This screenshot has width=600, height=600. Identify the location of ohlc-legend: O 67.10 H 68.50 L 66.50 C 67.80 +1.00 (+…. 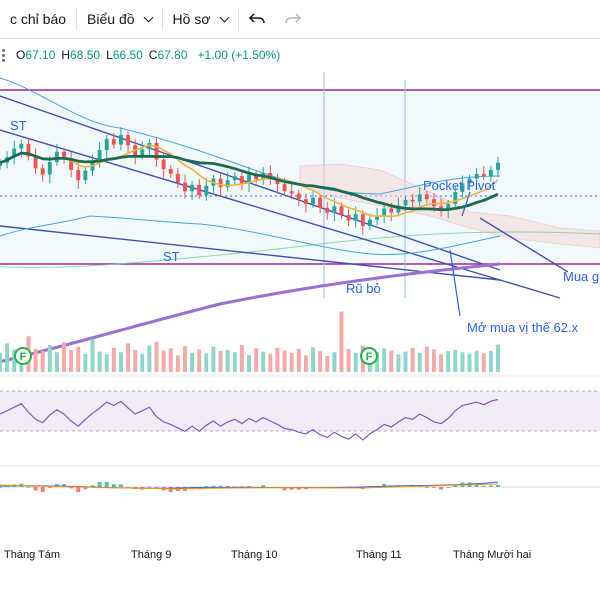
(140, 55).